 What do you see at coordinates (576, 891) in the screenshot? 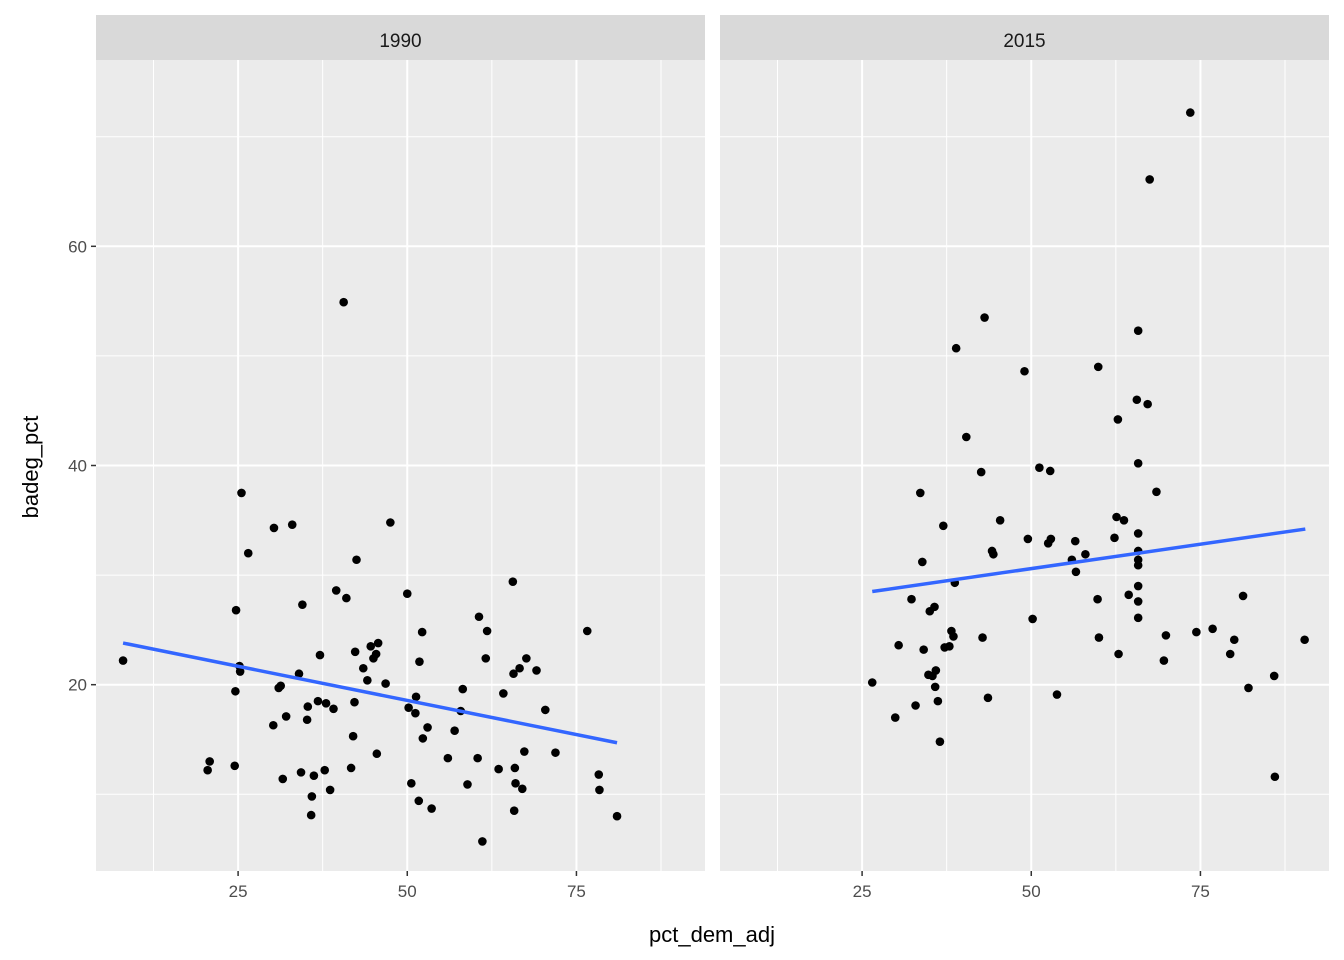
I see `x-tick-label: 75` at bounding box center [576, 891].